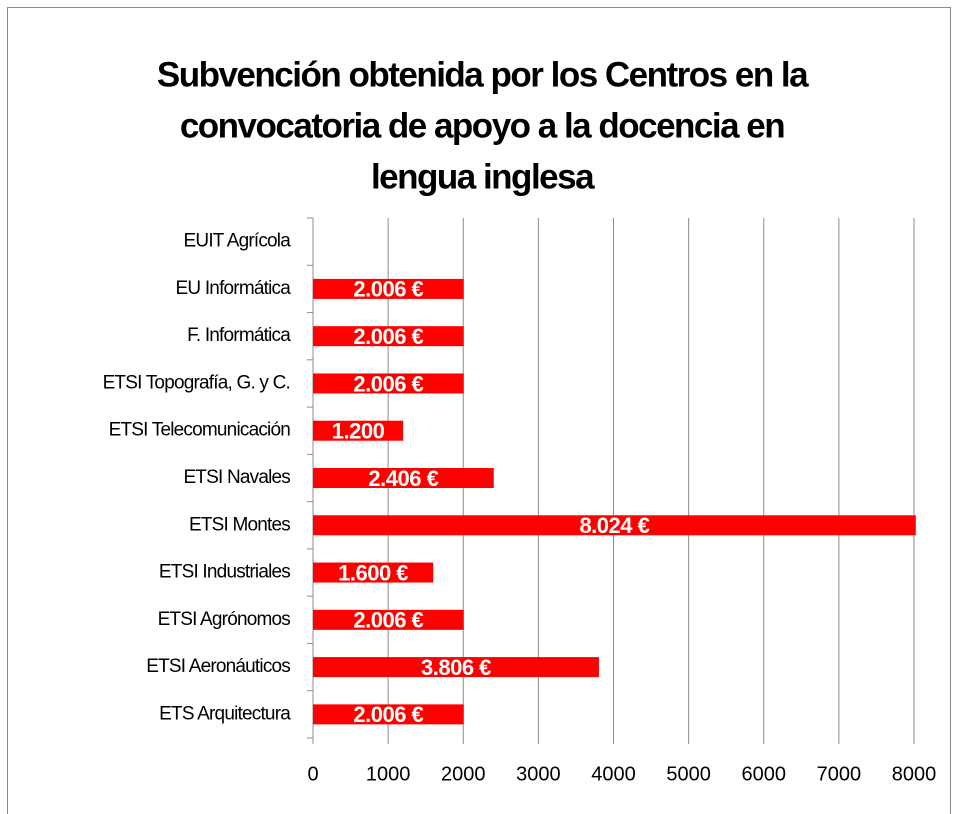 The image size is (957, 814). Describe the element at coordinates (764, 774) in the screenshot. I see `x-tick-label: 6000` at that location.